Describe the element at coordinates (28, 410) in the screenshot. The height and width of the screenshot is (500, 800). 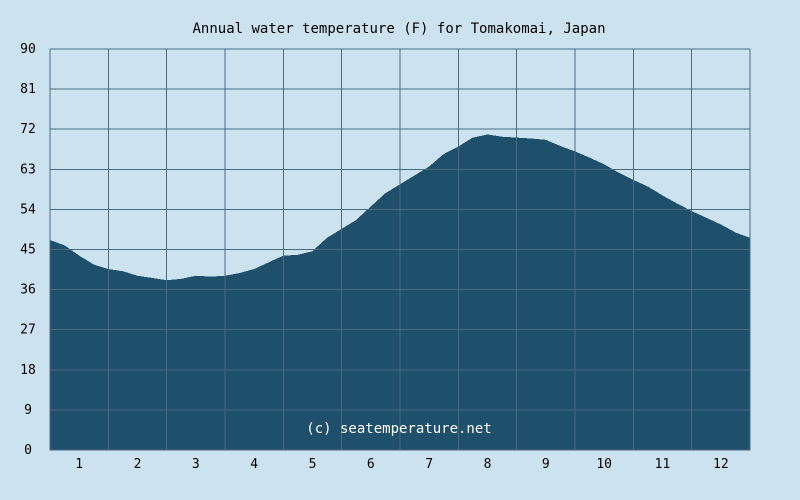
I see `y-tick-label: 9` at that location.